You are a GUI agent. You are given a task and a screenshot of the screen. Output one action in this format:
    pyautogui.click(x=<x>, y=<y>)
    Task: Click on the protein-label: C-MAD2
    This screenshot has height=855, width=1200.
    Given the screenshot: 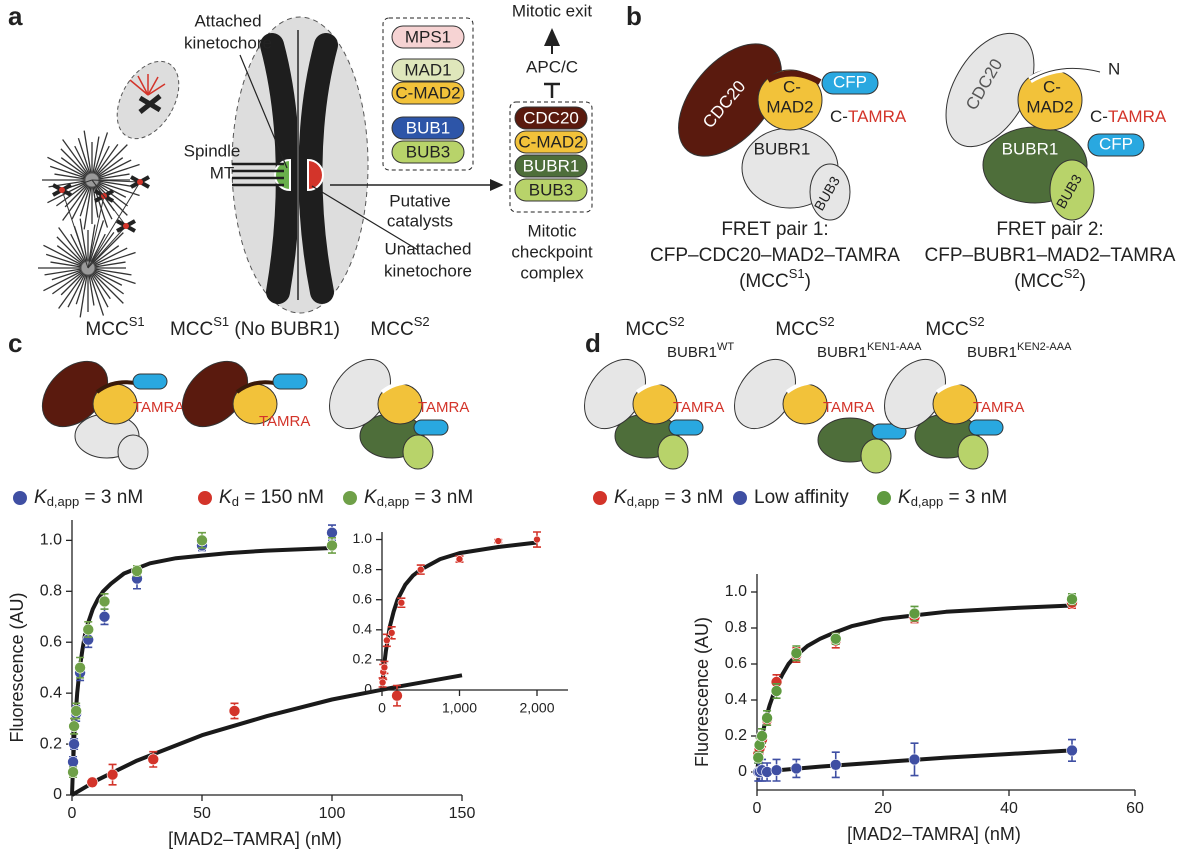 What is the action you would take?
    pyautogui.click(x=550, y=141)
    